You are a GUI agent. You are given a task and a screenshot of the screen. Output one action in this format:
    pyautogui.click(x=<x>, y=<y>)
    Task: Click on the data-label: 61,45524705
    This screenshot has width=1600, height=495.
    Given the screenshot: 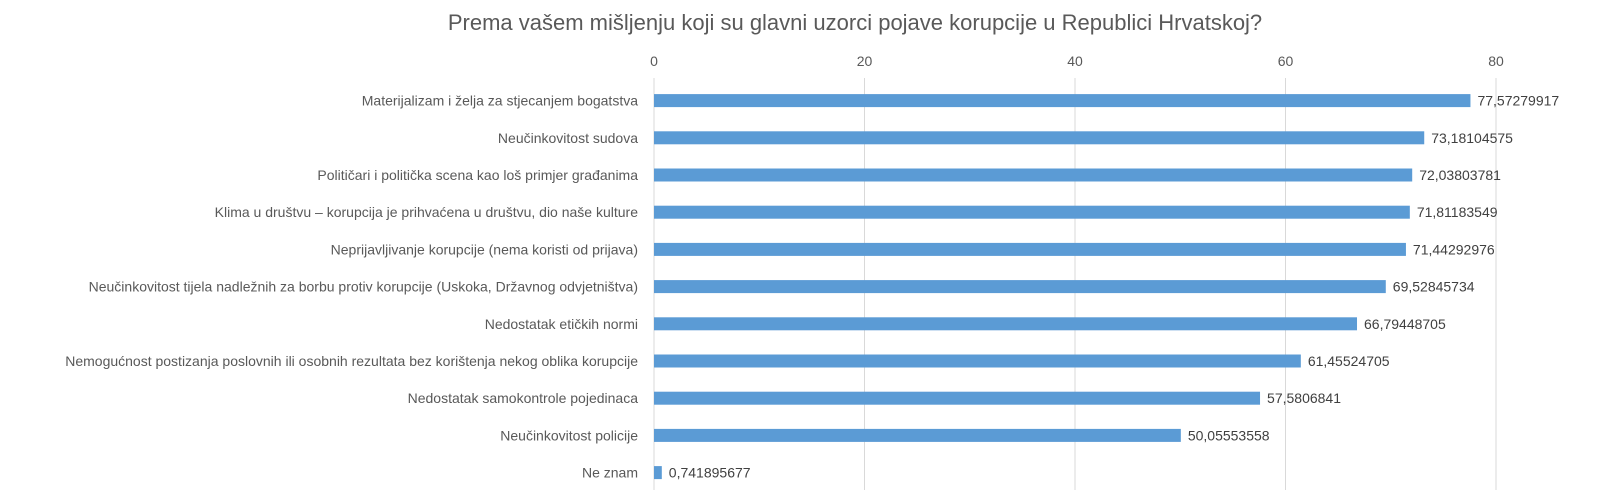 What is the action you would take?
    pyautogui.click(x=1349, y=361)
    